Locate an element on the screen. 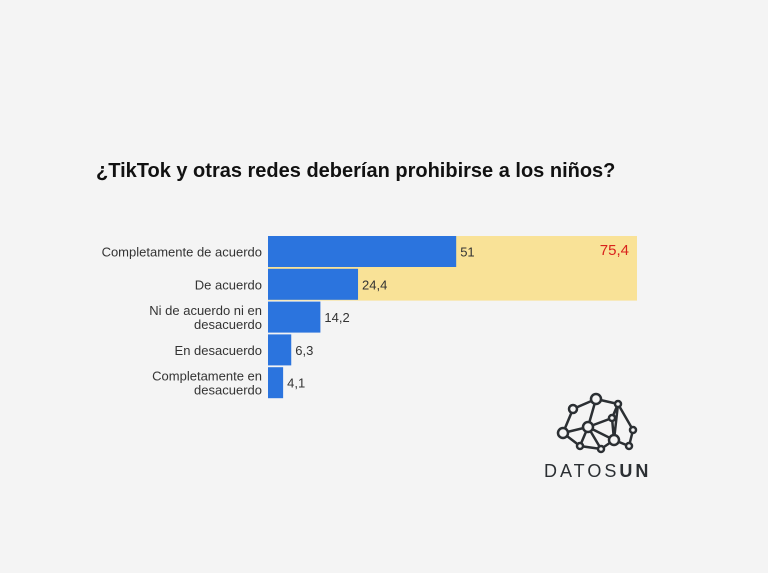 The width and height of the screenshot is (768, 573). category-label: En desacuerdo is located at coordinates (218, 350).